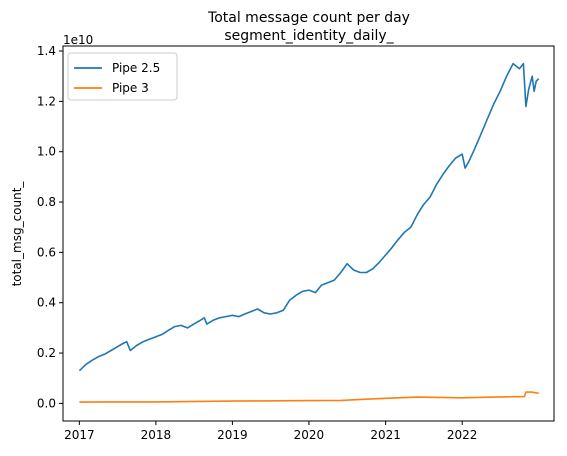 This screenshot has height=456, width=567. What do you see at coordinates (17, 234) in the screenshot?
I see `y-axis-label: total_msg_count_` at bounding box center [17, 234].